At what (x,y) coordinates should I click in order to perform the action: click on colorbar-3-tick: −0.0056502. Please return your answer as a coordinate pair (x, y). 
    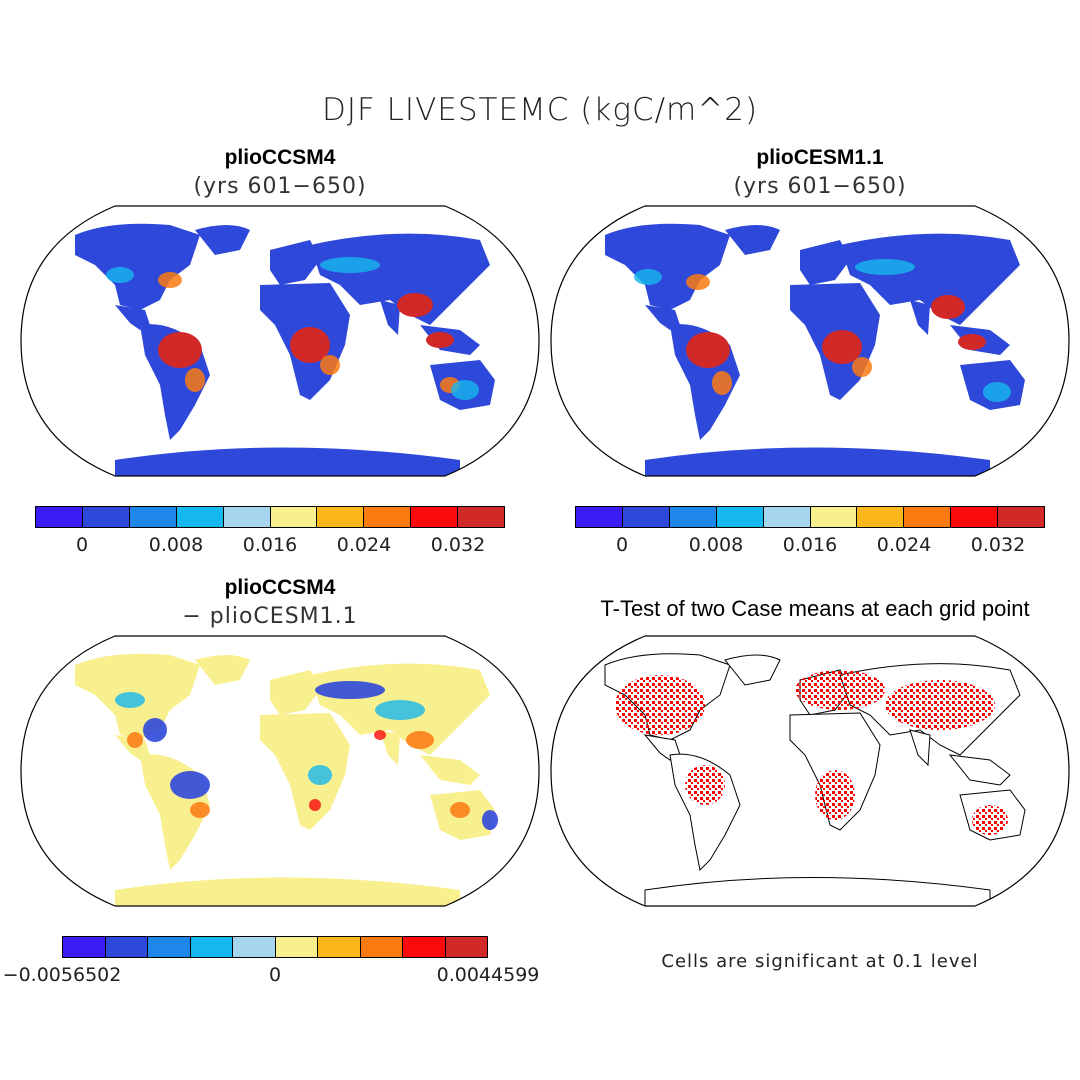
    Looking at the image, I should click on (62, 975).